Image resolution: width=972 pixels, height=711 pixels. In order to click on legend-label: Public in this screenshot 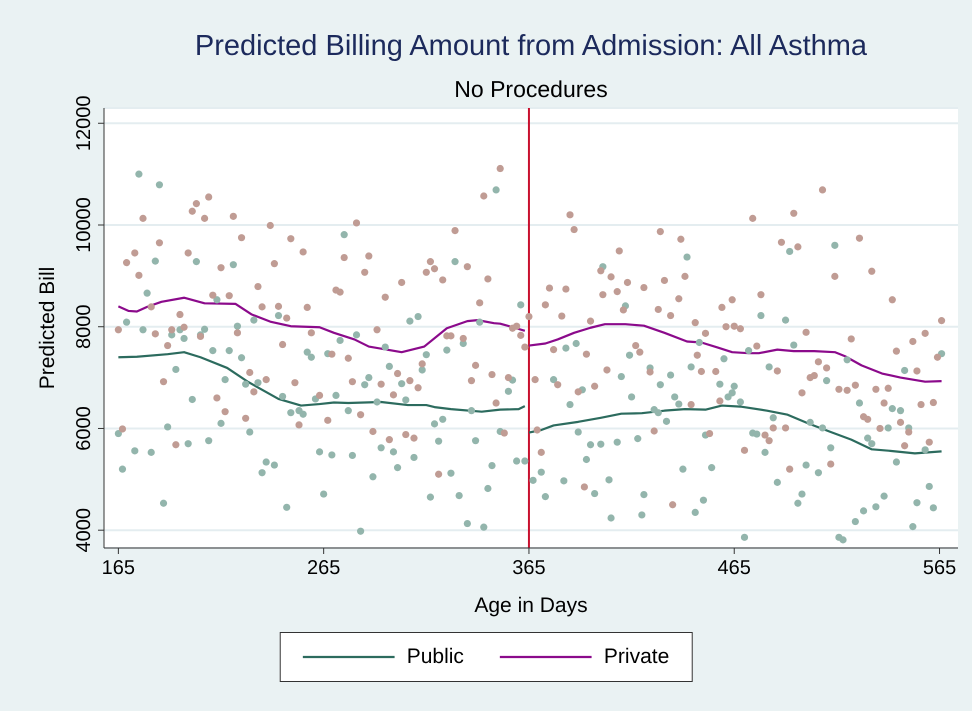, I will do `click(435, 657)`.